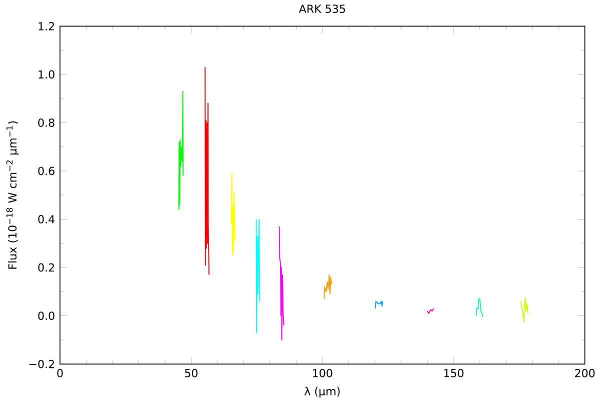 The image size is (600, 406). I want to click on x-tick-label: 200, so click(585, 373).